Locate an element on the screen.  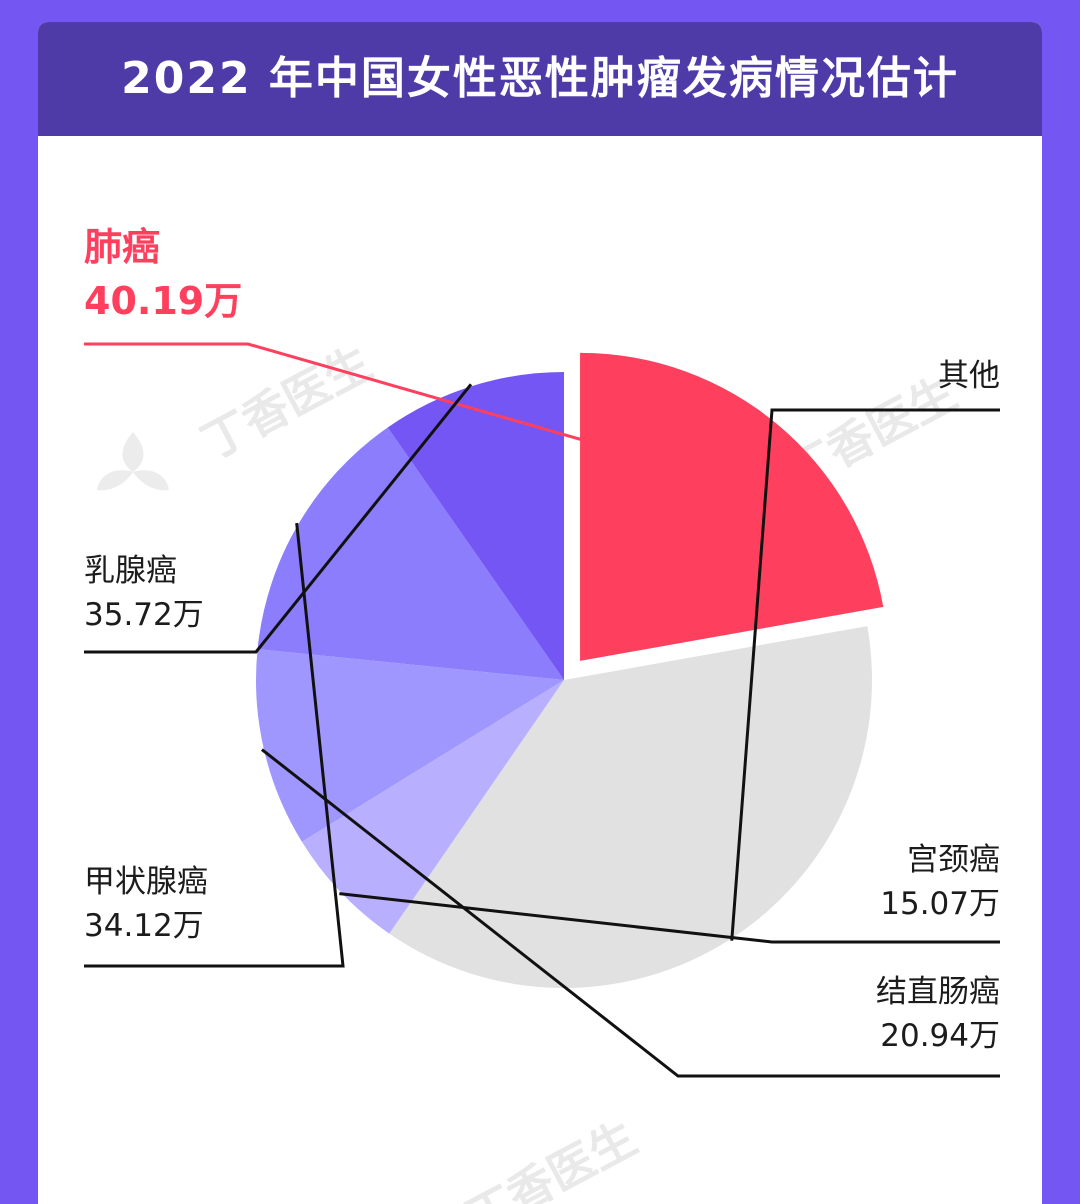
slice-value: 34.12万 is located at coordinates (144, 926).